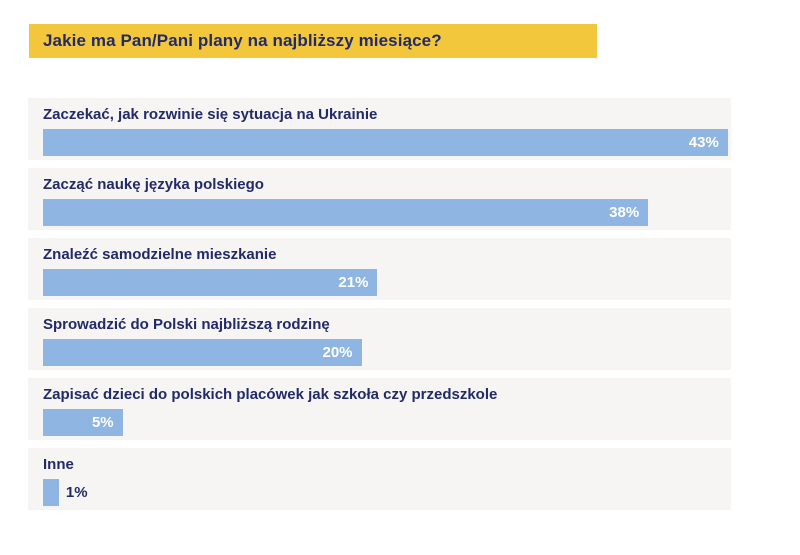 Image resolution: width=800 pixels, height=555 pixels. I want to click on bar-row: Inne 1%, so click(379, 479).